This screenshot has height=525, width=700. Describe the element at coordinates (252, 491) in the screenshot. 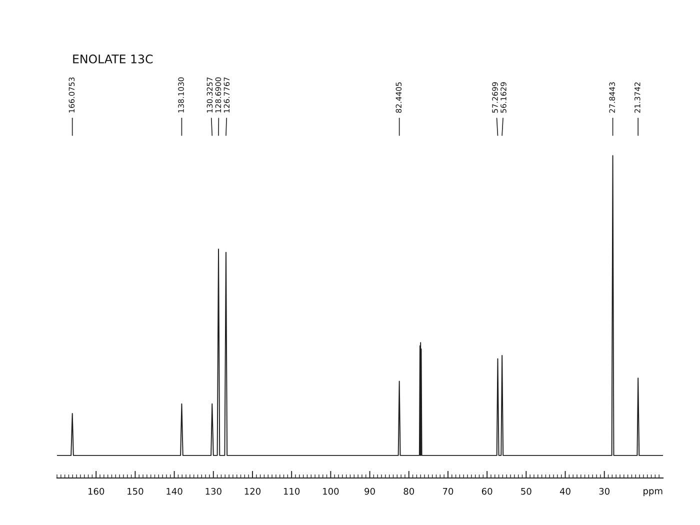

I see `x-tick-label: 120` at that location.